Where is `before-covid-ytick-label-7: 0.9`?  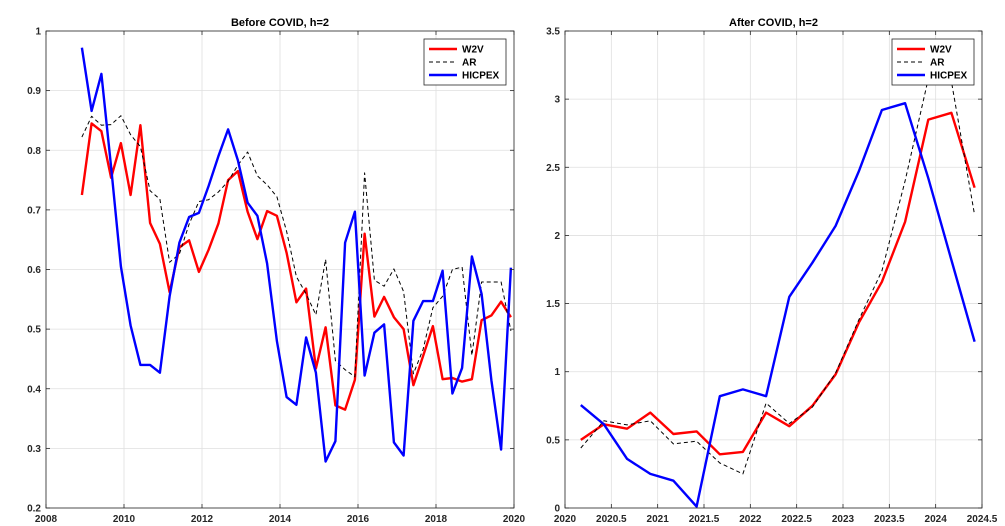 before-covid-ytick-label-7: 0.9 is located at coordinates (34, 91).